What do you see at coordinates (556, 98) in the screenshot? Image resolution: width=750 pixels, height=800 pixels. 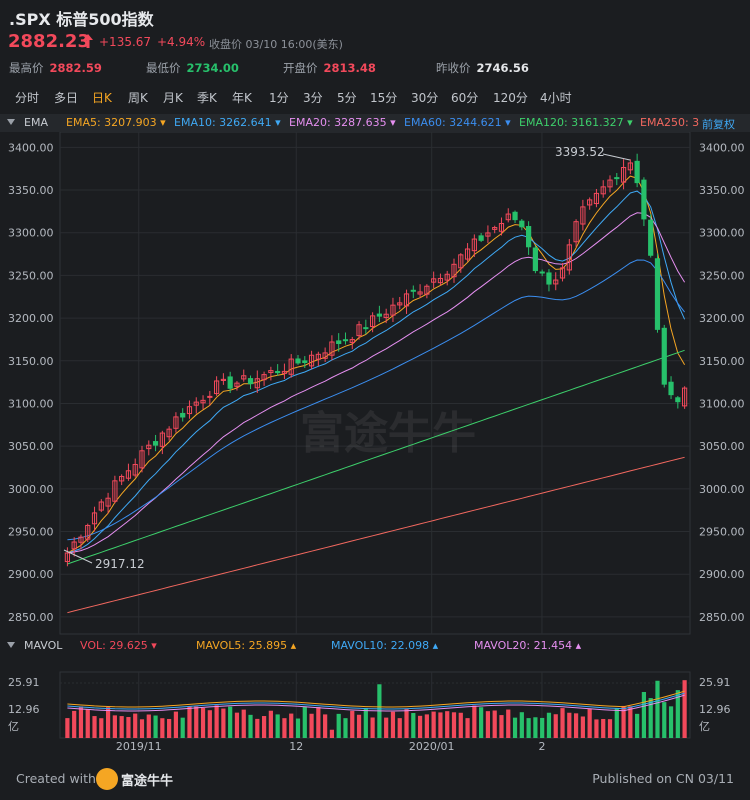 I see `tab-4hour: 4小时` at bounding box center [556, 98].